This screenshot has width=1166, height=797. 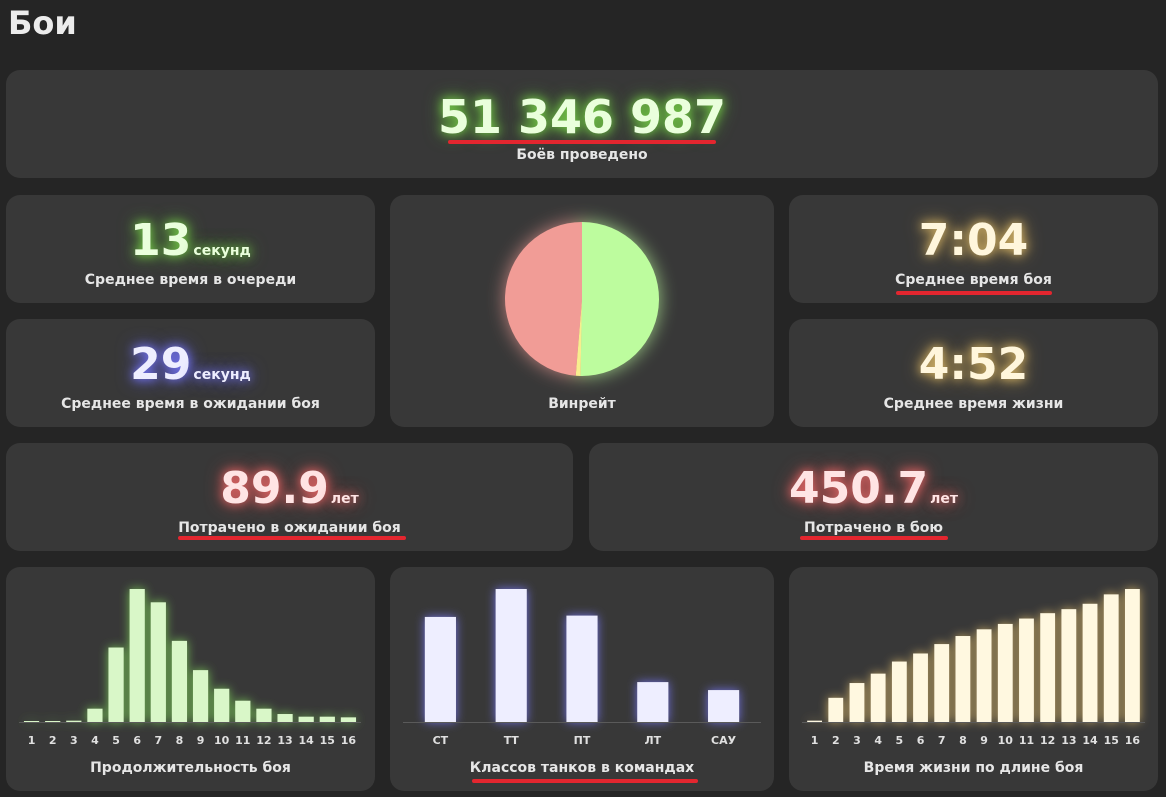 I want to click on life-by-duration-label: Время жизни по длине боя, so click(x=973, y=768).